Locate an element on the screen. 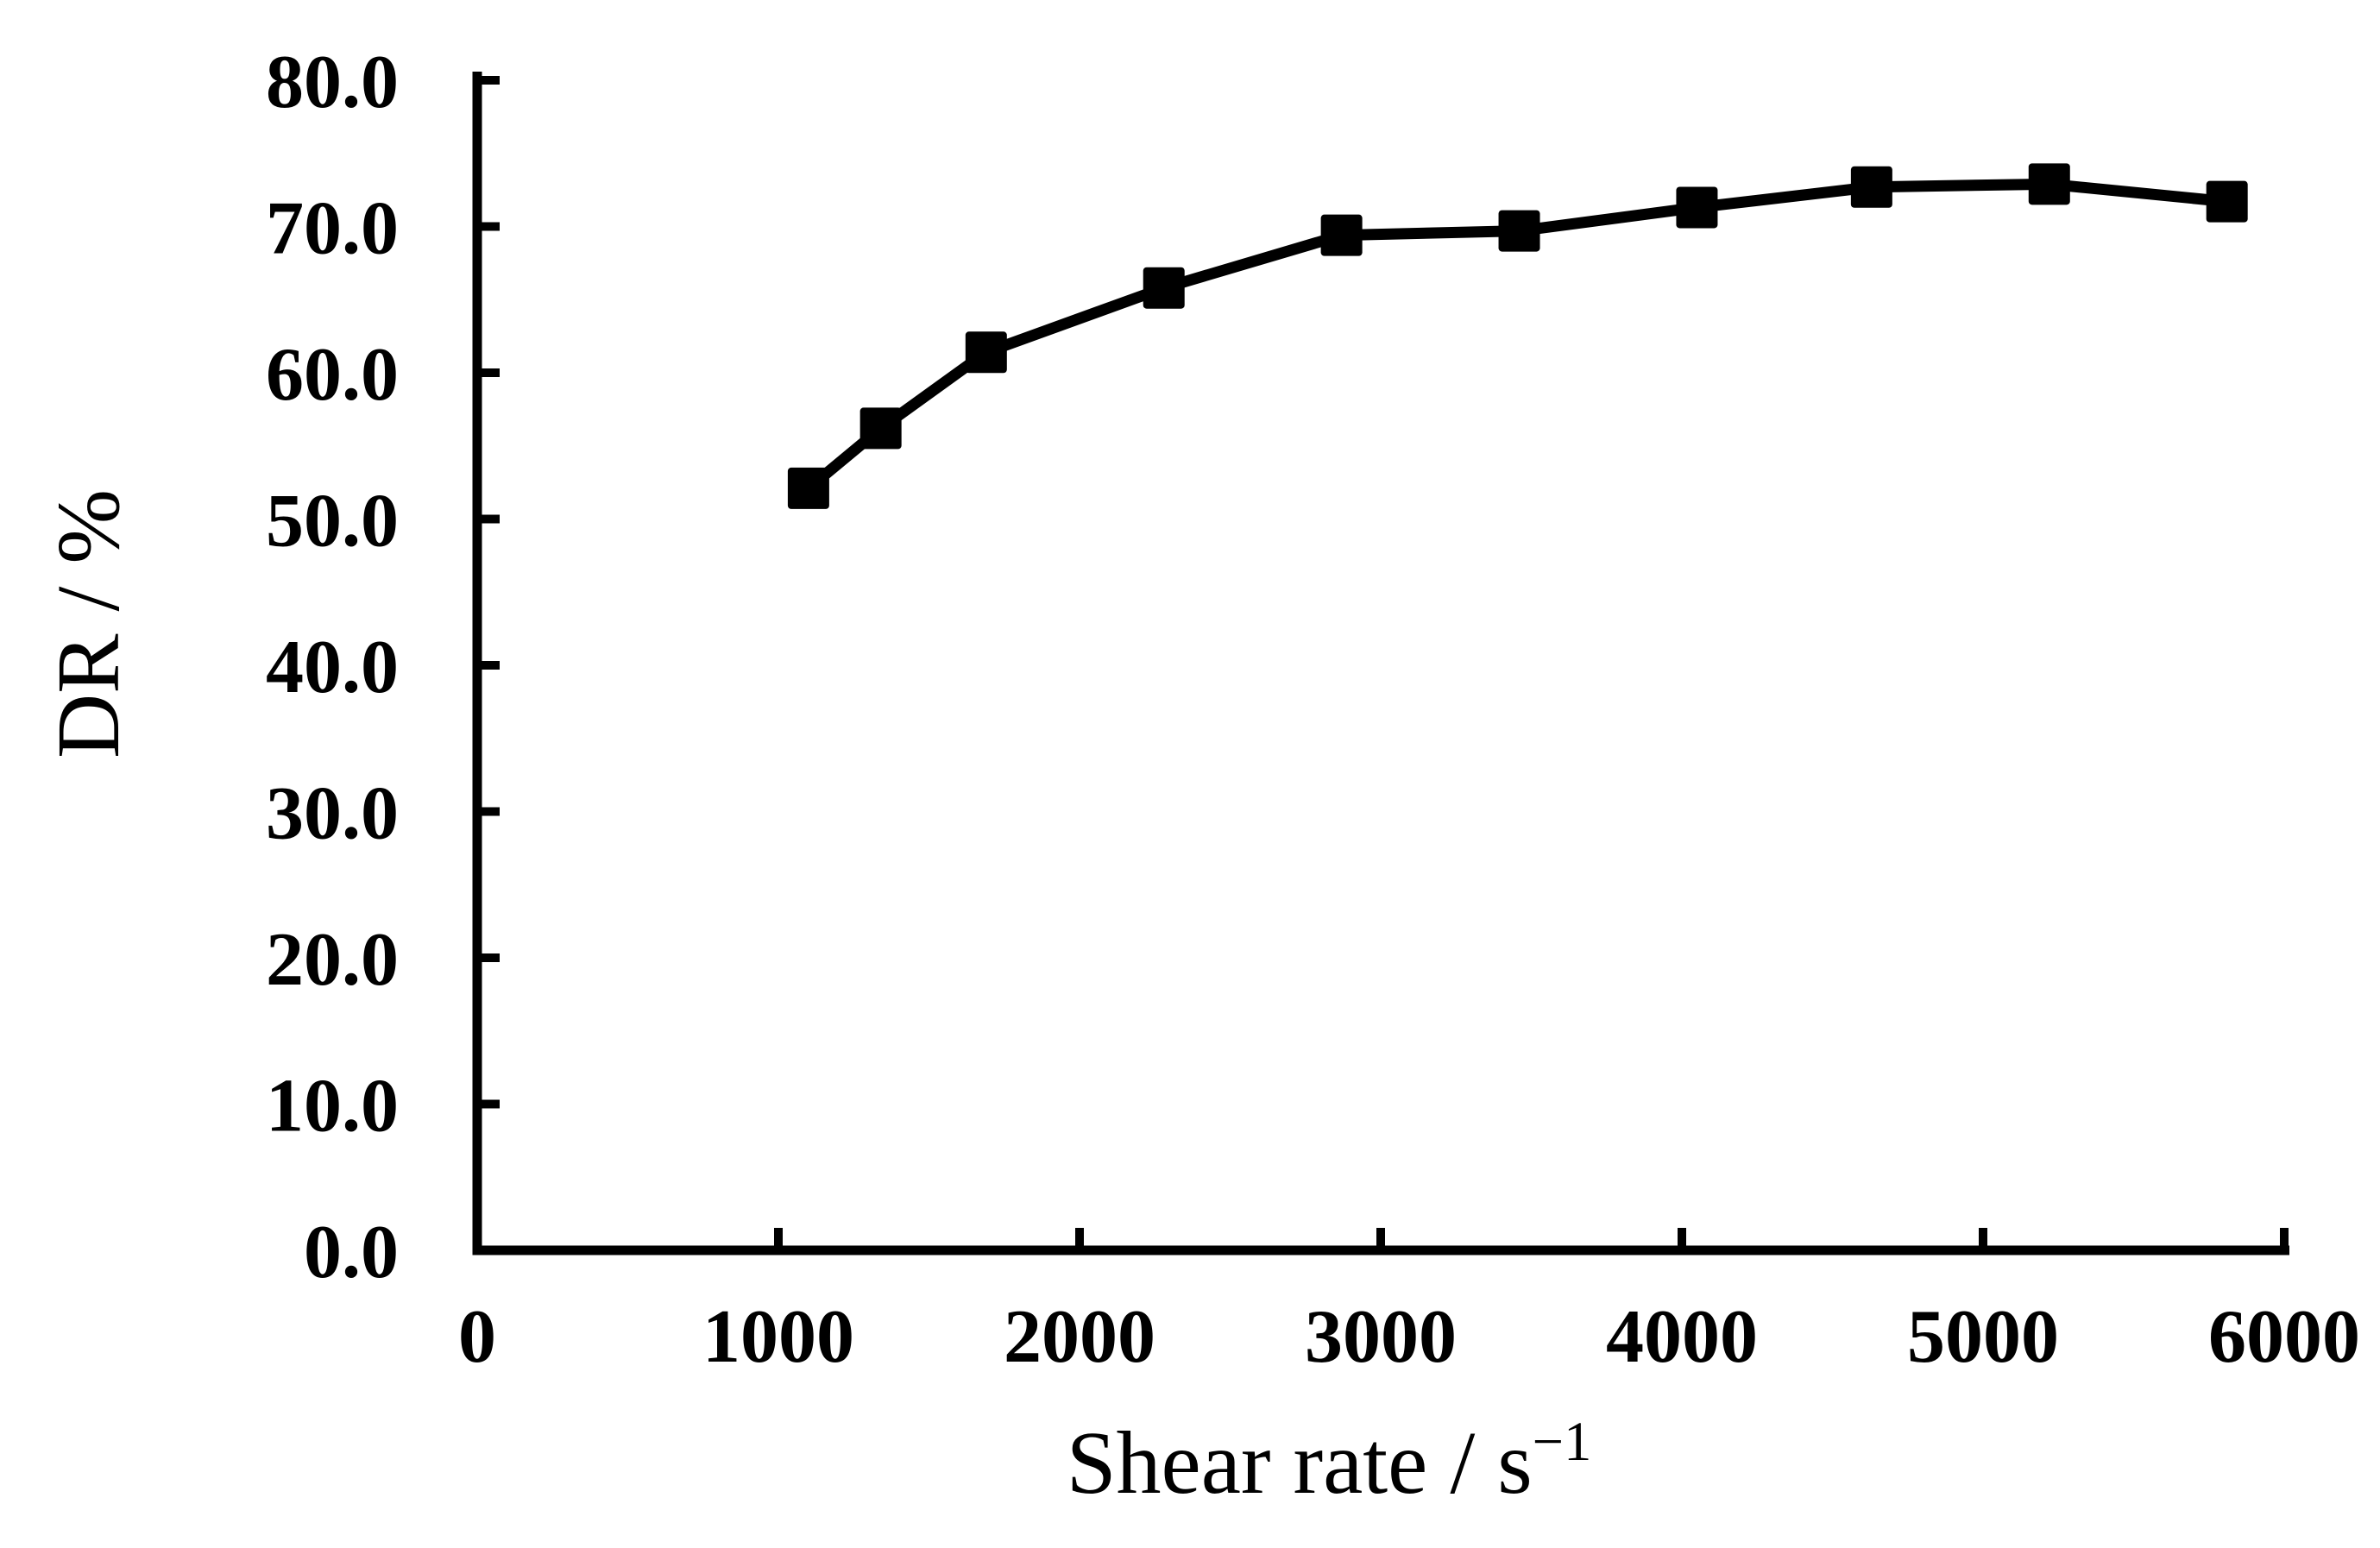 The width and height of the screenshot is (2380, 1548). x-tick-label: 3000 is located at coordinates (1381, 1337).